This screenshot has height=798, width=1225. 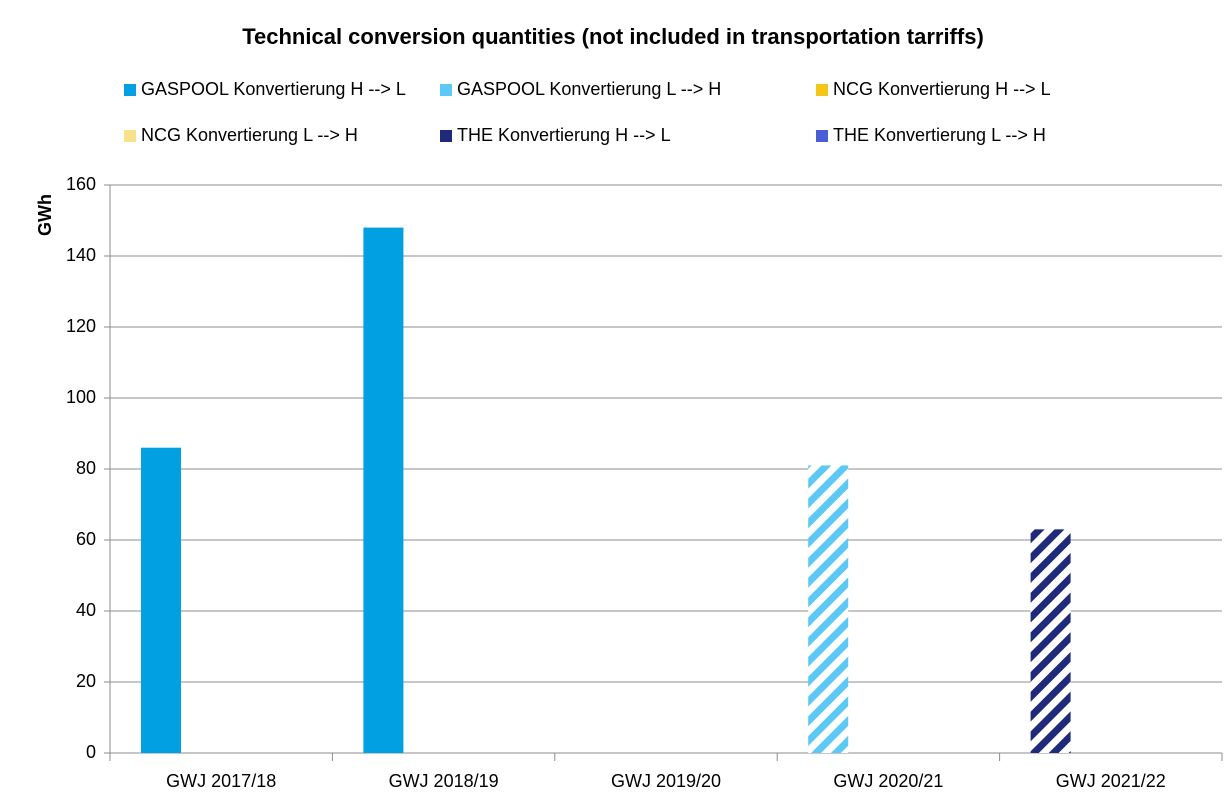 What do you see at coordinates (86, 468) in the screenshot?
I see `y-tick-label: 80` at bounding box center [86, 468].